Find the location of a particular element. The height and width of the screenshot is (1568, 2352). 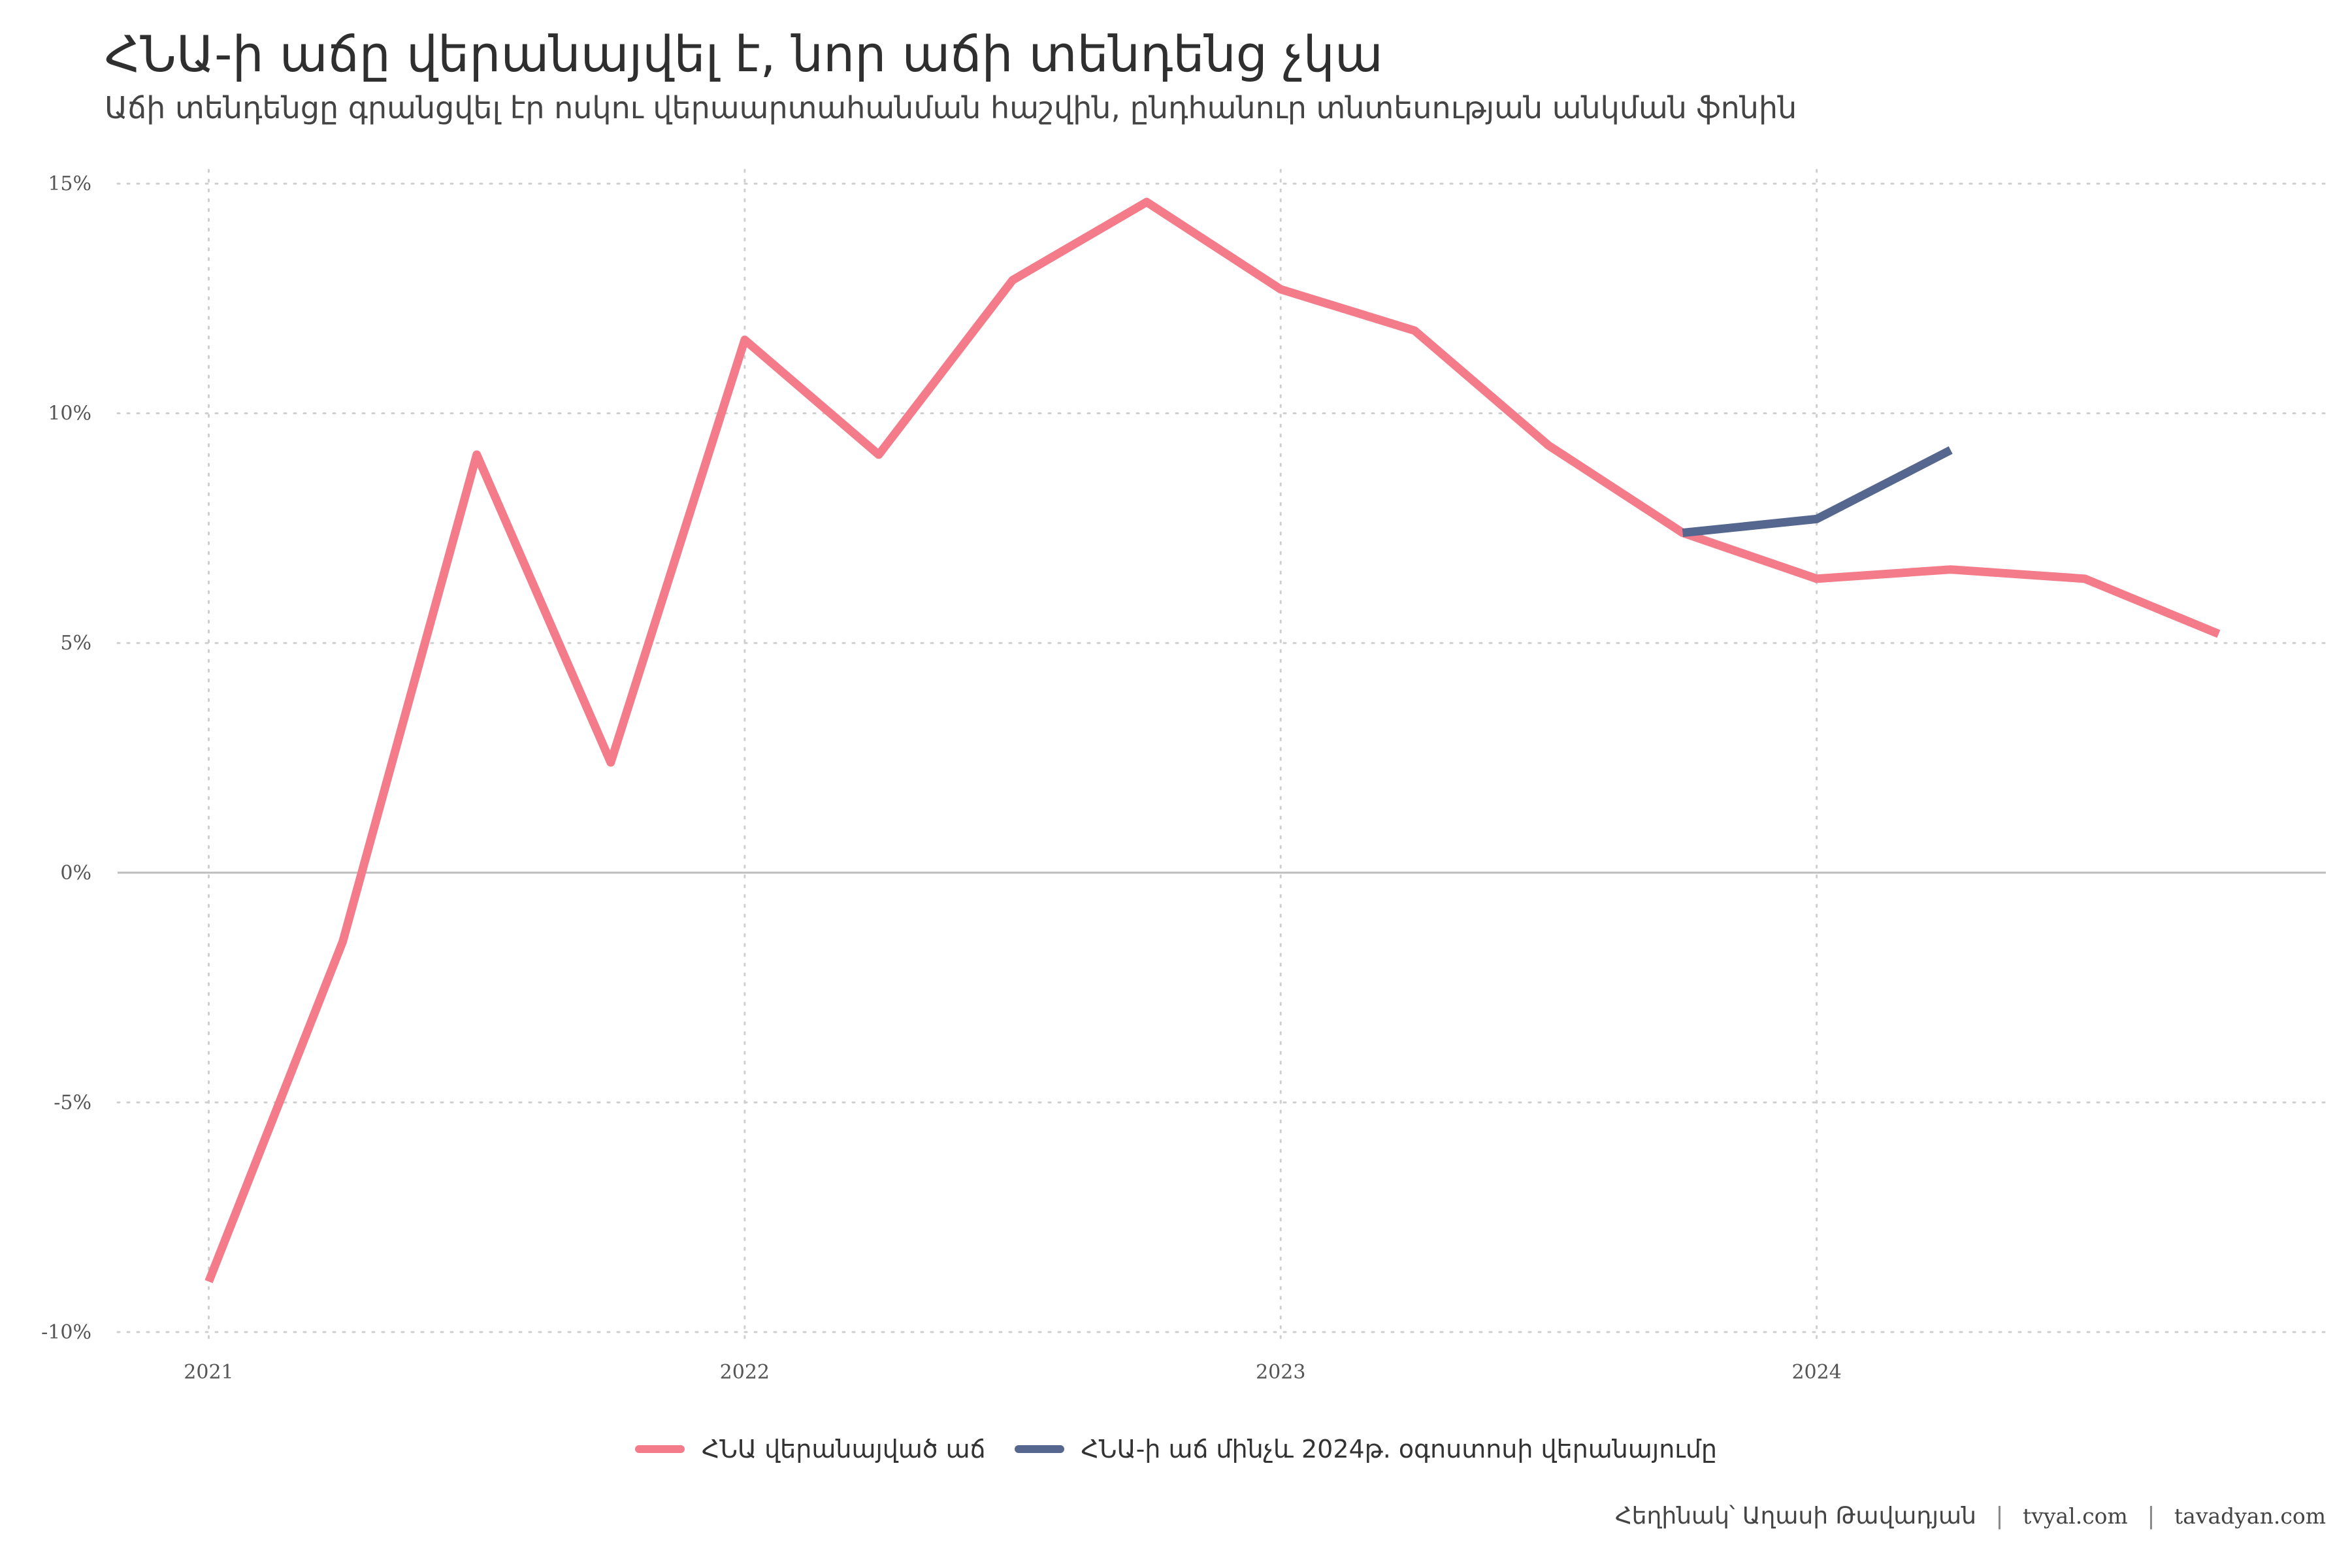

y-tick-label: 5% is located at coordinates (75, 643).